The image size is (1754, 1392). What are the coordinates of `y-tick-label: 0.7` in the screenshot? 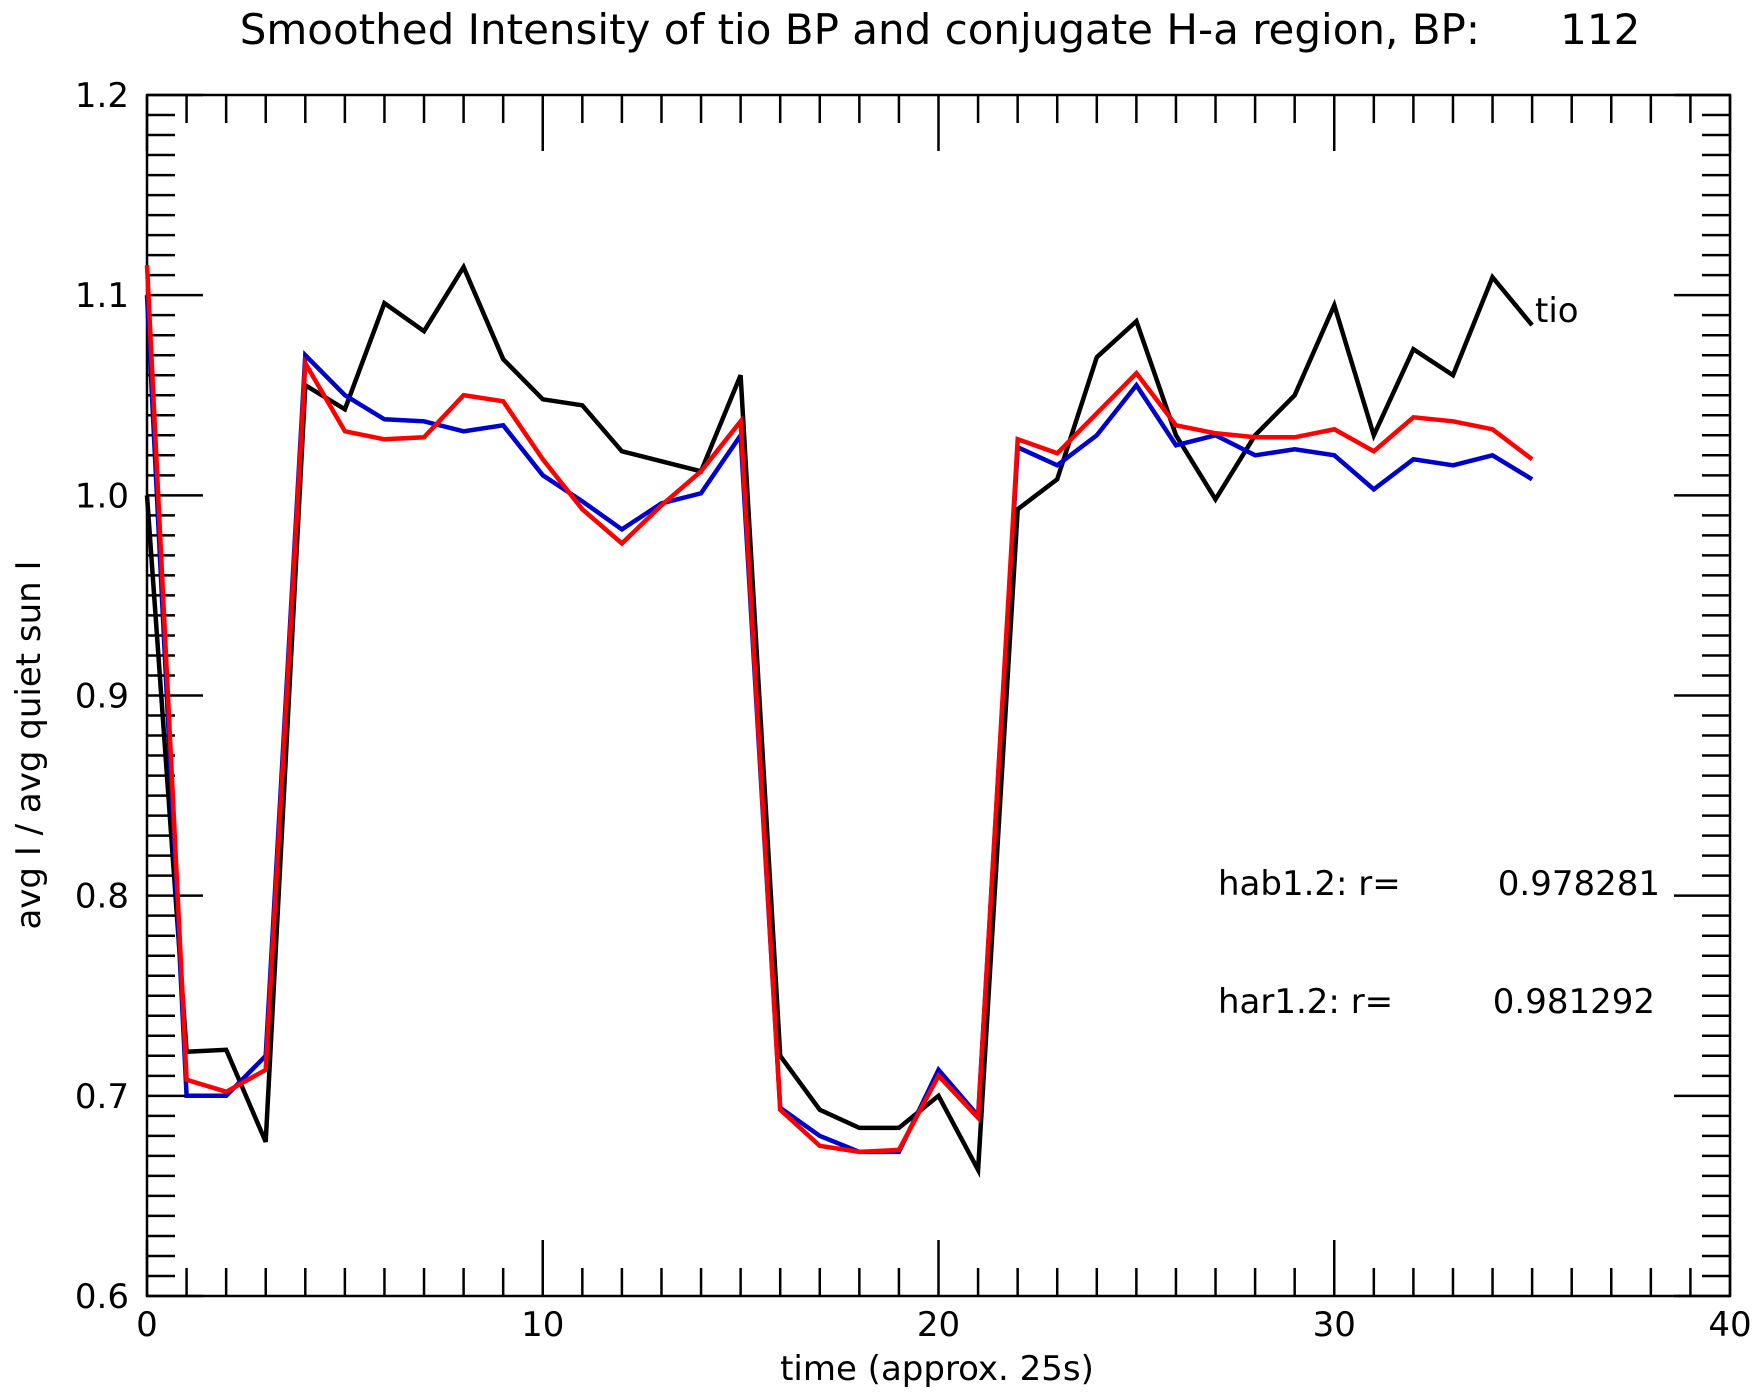 It's located at (102, 1097).